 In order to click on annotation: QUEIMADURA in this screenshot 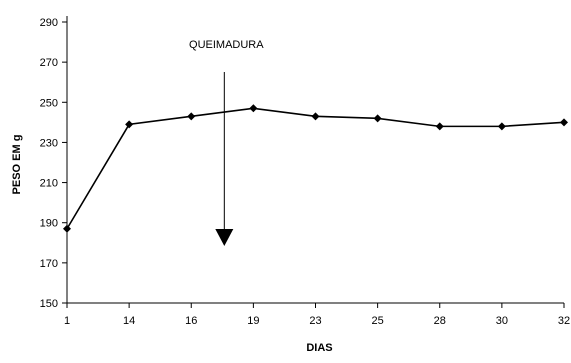, I will do `click(226, 142)`.